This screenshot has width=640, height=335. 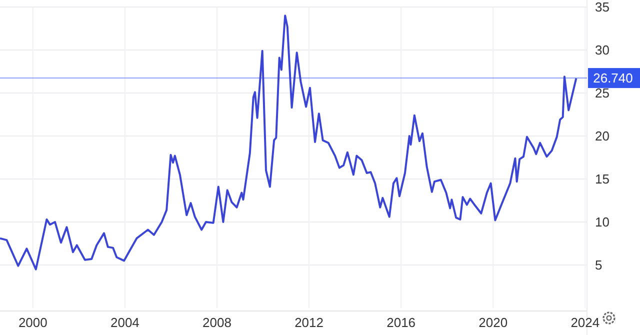 I want to click on y-tick-label: 10, so click(x=602, y=222).